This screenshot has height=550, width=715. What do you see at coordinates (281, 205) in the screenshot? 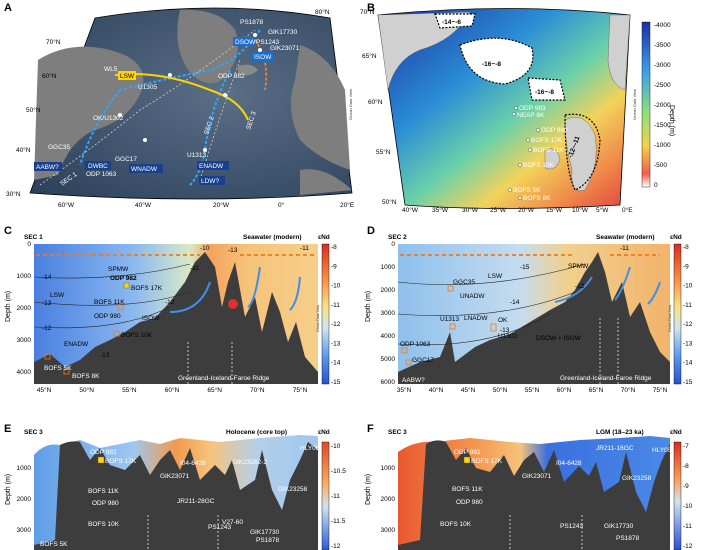
I see `lon-label: 0°` at bounding box center [281, 205].